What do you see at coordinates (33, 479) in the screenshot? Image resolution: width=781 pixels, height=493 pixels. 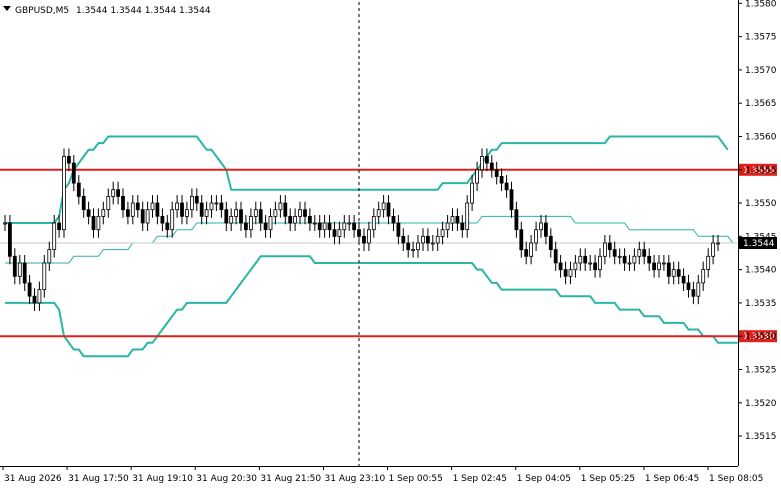 I see `time-tick-label: 31 Aug 2026` at bounding box center [33, 479].